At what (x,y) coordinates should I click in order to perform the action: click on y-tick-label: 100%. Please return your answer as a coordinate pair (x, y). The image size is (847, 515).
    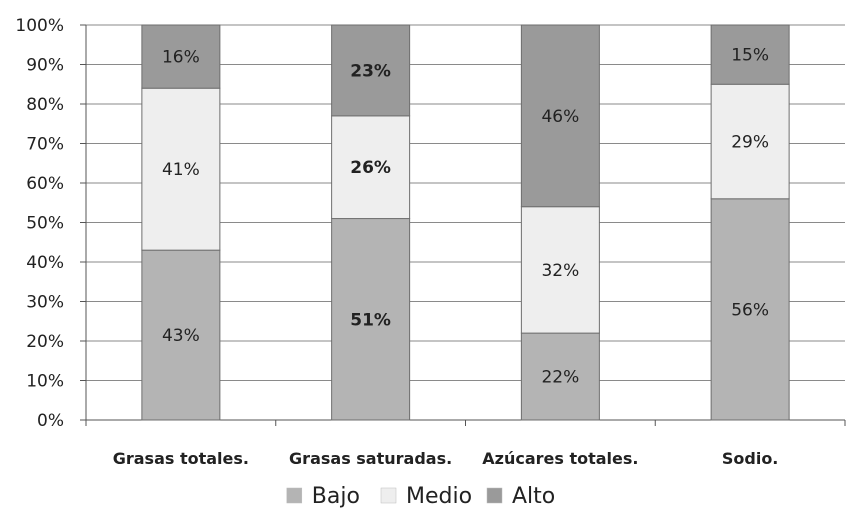
    Looking at the image, I should click on (39, 26).